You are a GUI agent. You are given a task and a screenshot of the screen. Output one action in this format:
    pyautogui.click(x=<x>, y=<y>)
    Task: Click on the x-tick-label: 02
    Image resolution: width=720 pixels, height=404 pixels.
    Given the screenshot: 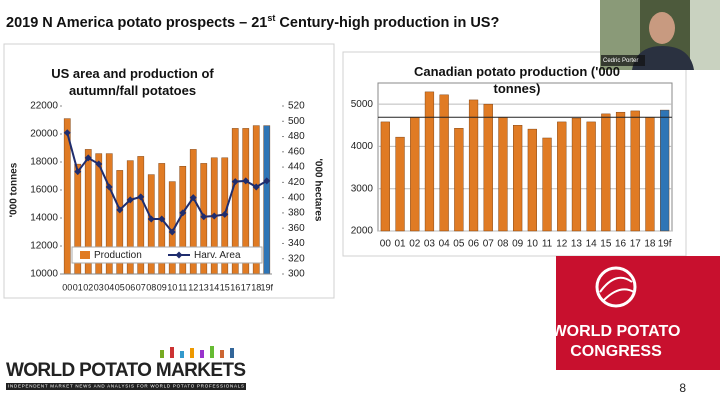 What is the action you would take?
    pyautogui.click(x=88, y=287)
    